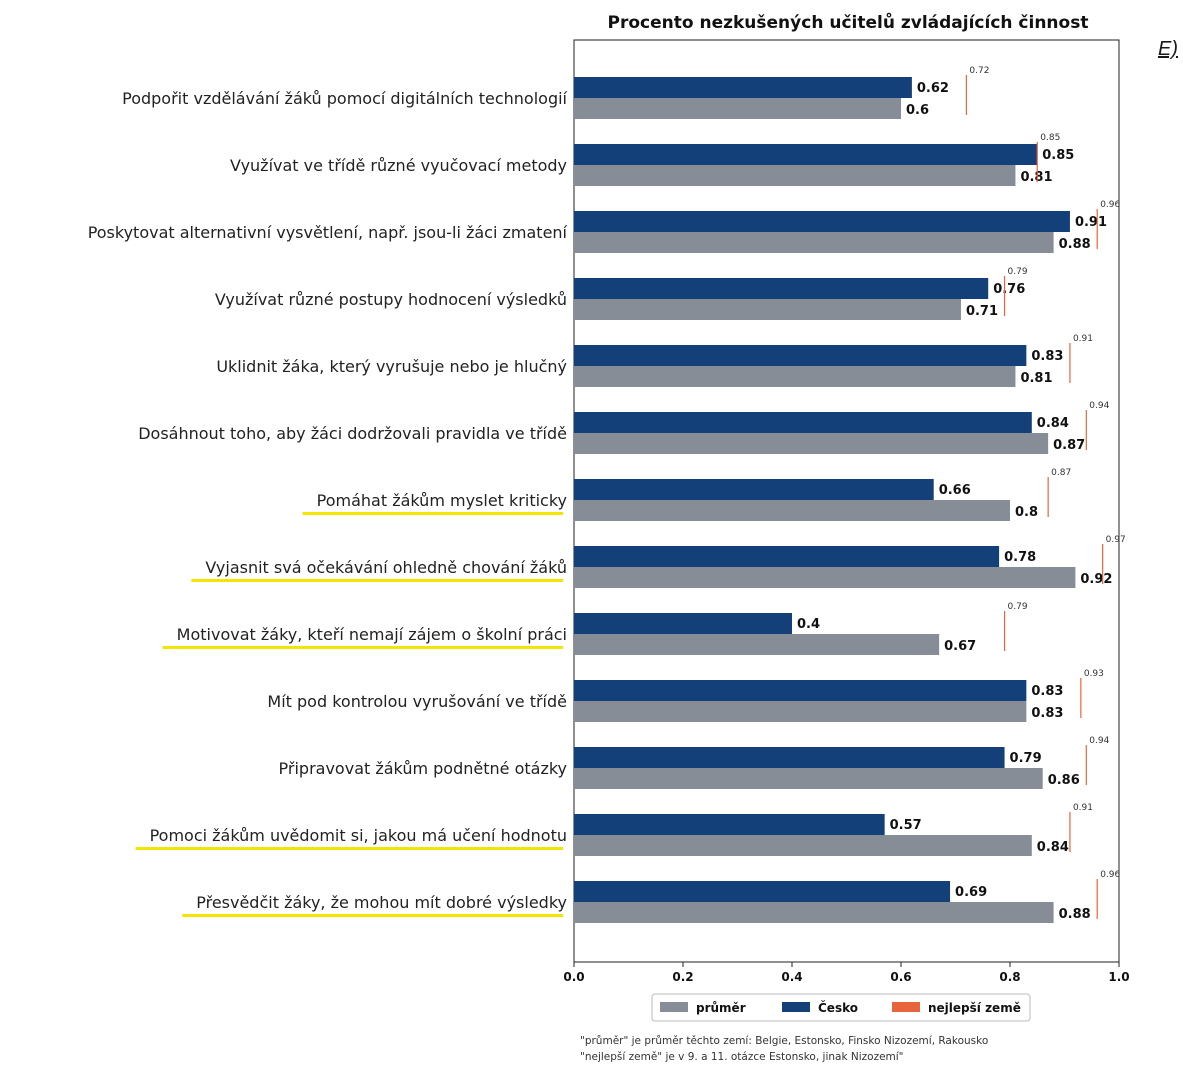  What do you see at coordinates (838, 1007) in the screenshot?
I see `legend-label: Česko` at bounding box center [838, 1007].